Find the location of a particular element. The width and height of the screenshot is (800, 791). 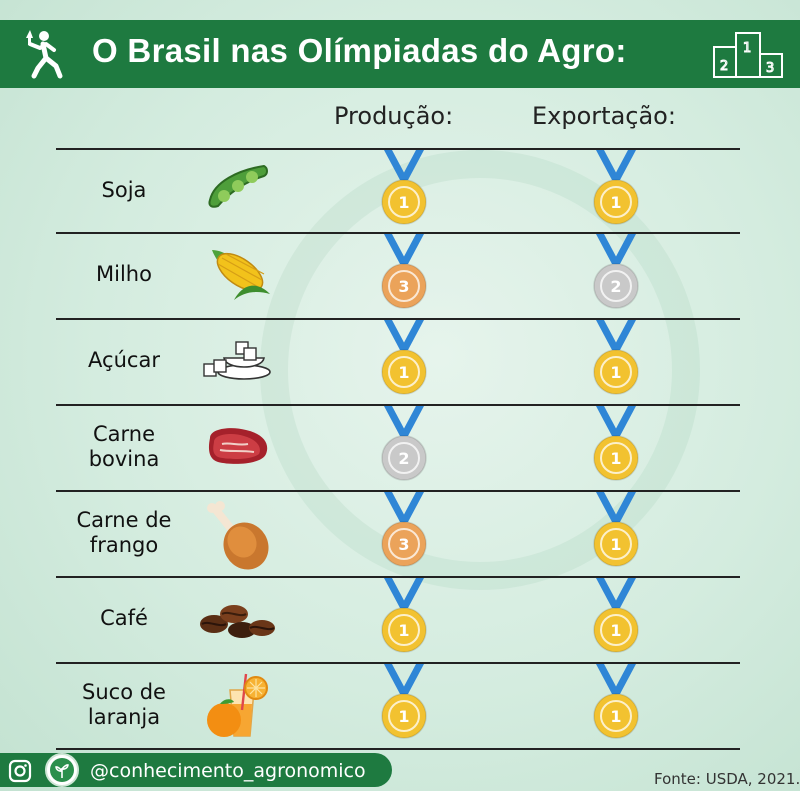

torch-runner-icon is located at coordinates (44, 54).